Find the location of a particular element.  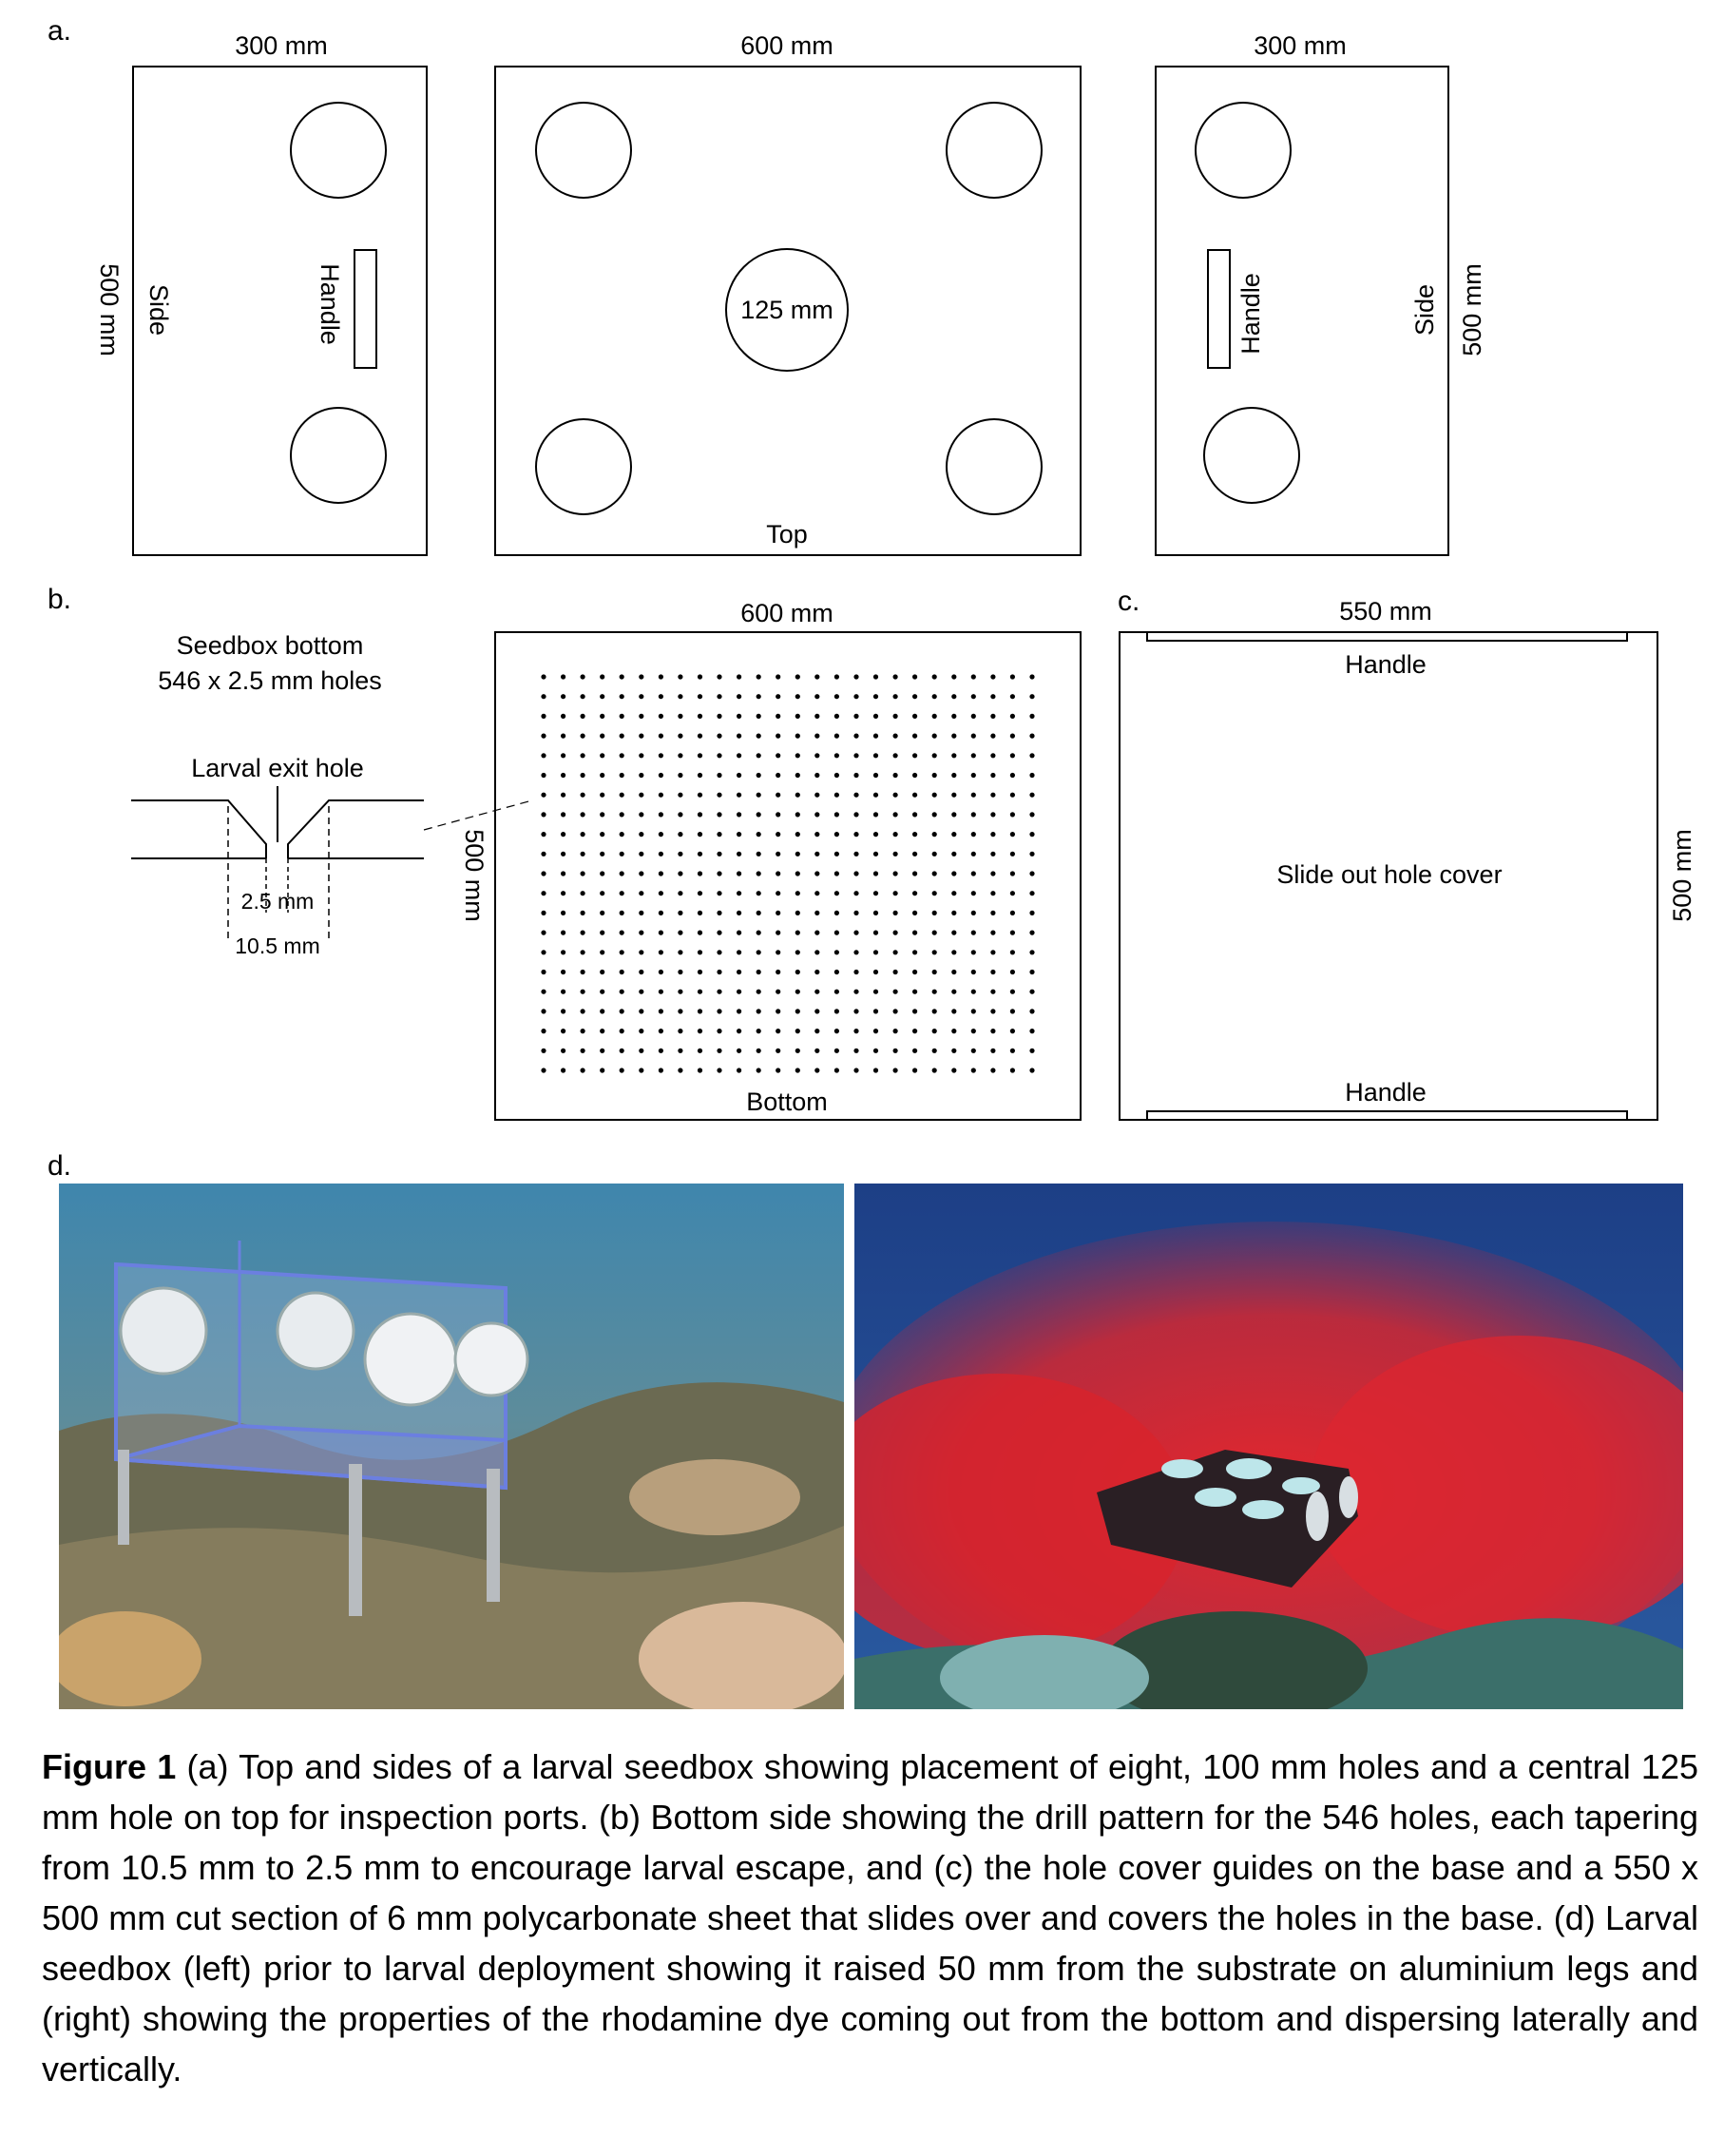

right-side-outline is located at coordinates (1302, 311).